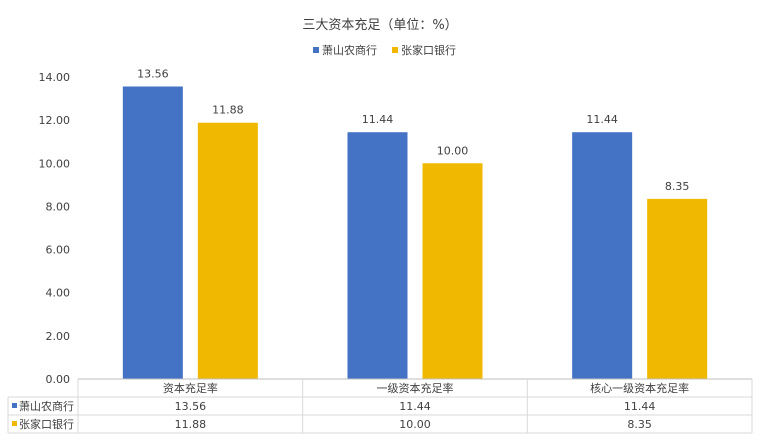 This screenshot has height=442, width=760. Describe the element at coordinates (58, 206) in the screenshot. I see `y-tick-label-5: 8.00` at that location.